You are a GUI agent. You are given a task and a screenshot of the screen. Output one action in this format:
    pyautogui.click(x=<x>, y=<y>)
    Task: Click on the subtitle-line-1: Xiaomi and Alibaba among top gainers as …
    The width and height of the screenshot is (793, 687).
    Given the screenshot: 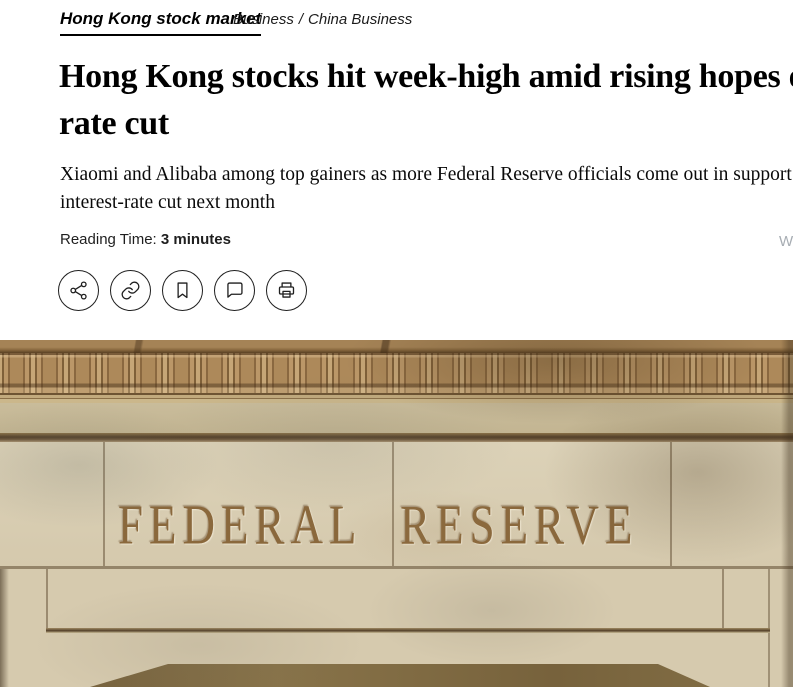 What is the action you would take?
    pyautogui.click(x=426, y=174)
    